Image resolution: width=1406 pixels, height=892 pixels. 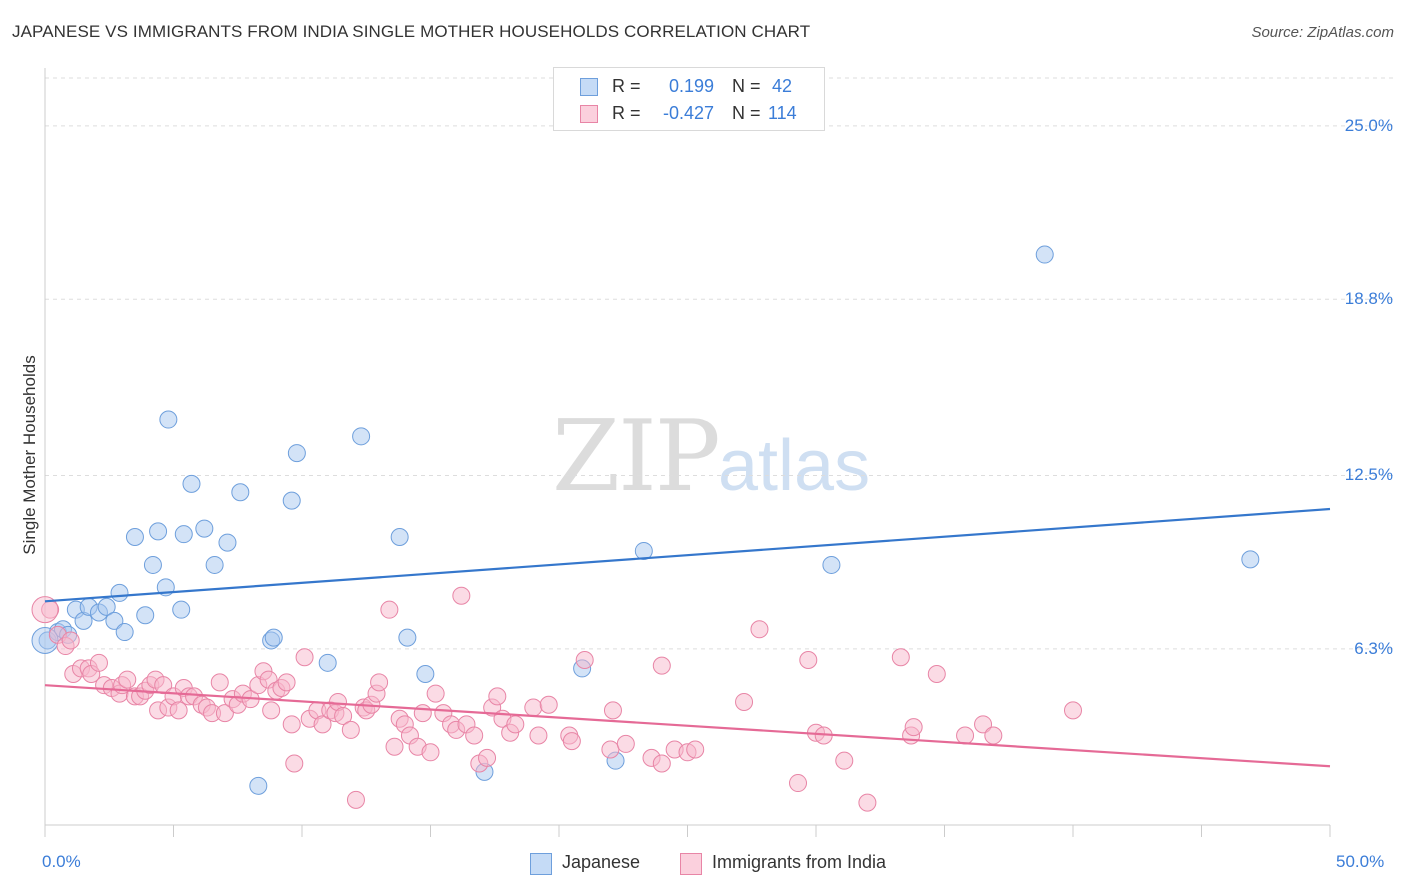 What do you see at coordinates (636, 457) in the screenshot?
I see `watermark-zip: ZIP` at bounding box center [636, 457].